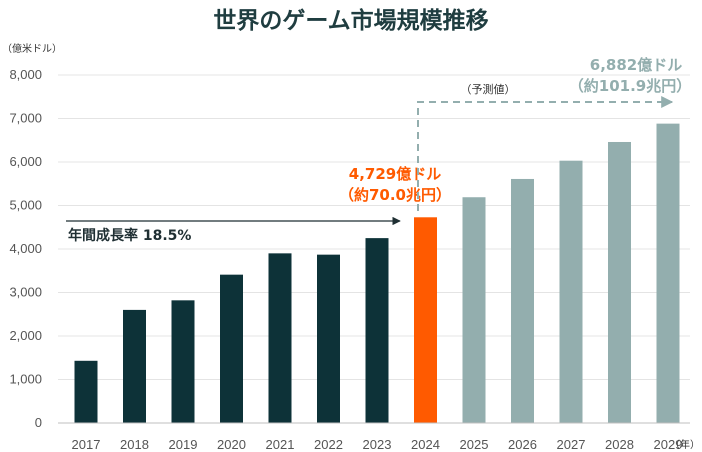 The height and width of the screenshot is (452, 702). Describe the element at coordinates (425, 320) in the screenshot. I see `bar-2024` at that location.